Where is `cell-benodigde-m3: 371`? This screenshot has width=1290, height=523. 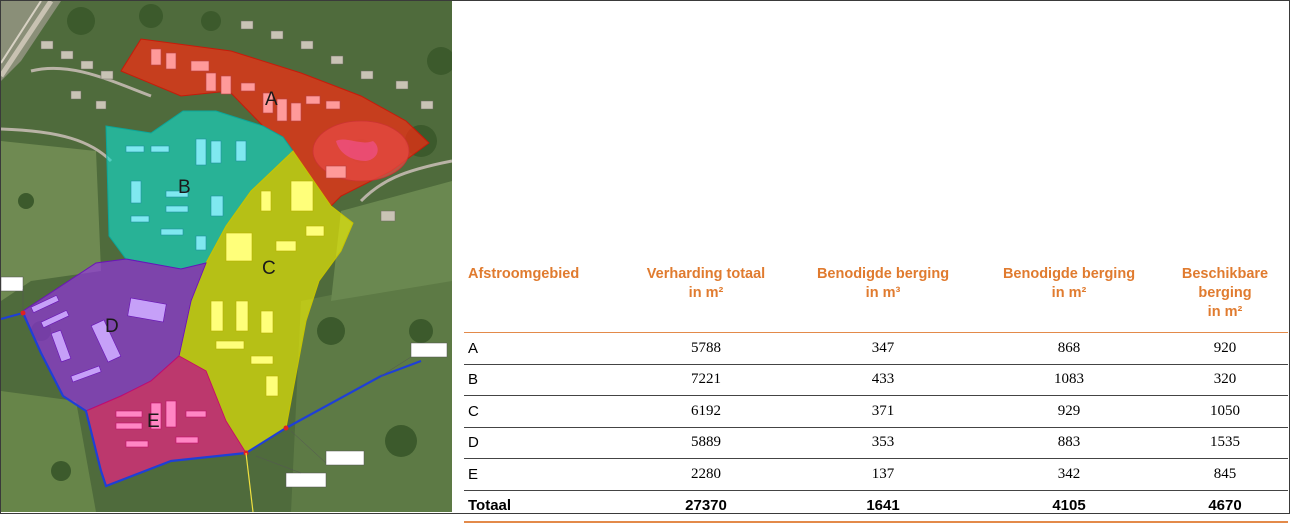 cell-benodigde-m3: 371 is located at coordinates (883, 411).